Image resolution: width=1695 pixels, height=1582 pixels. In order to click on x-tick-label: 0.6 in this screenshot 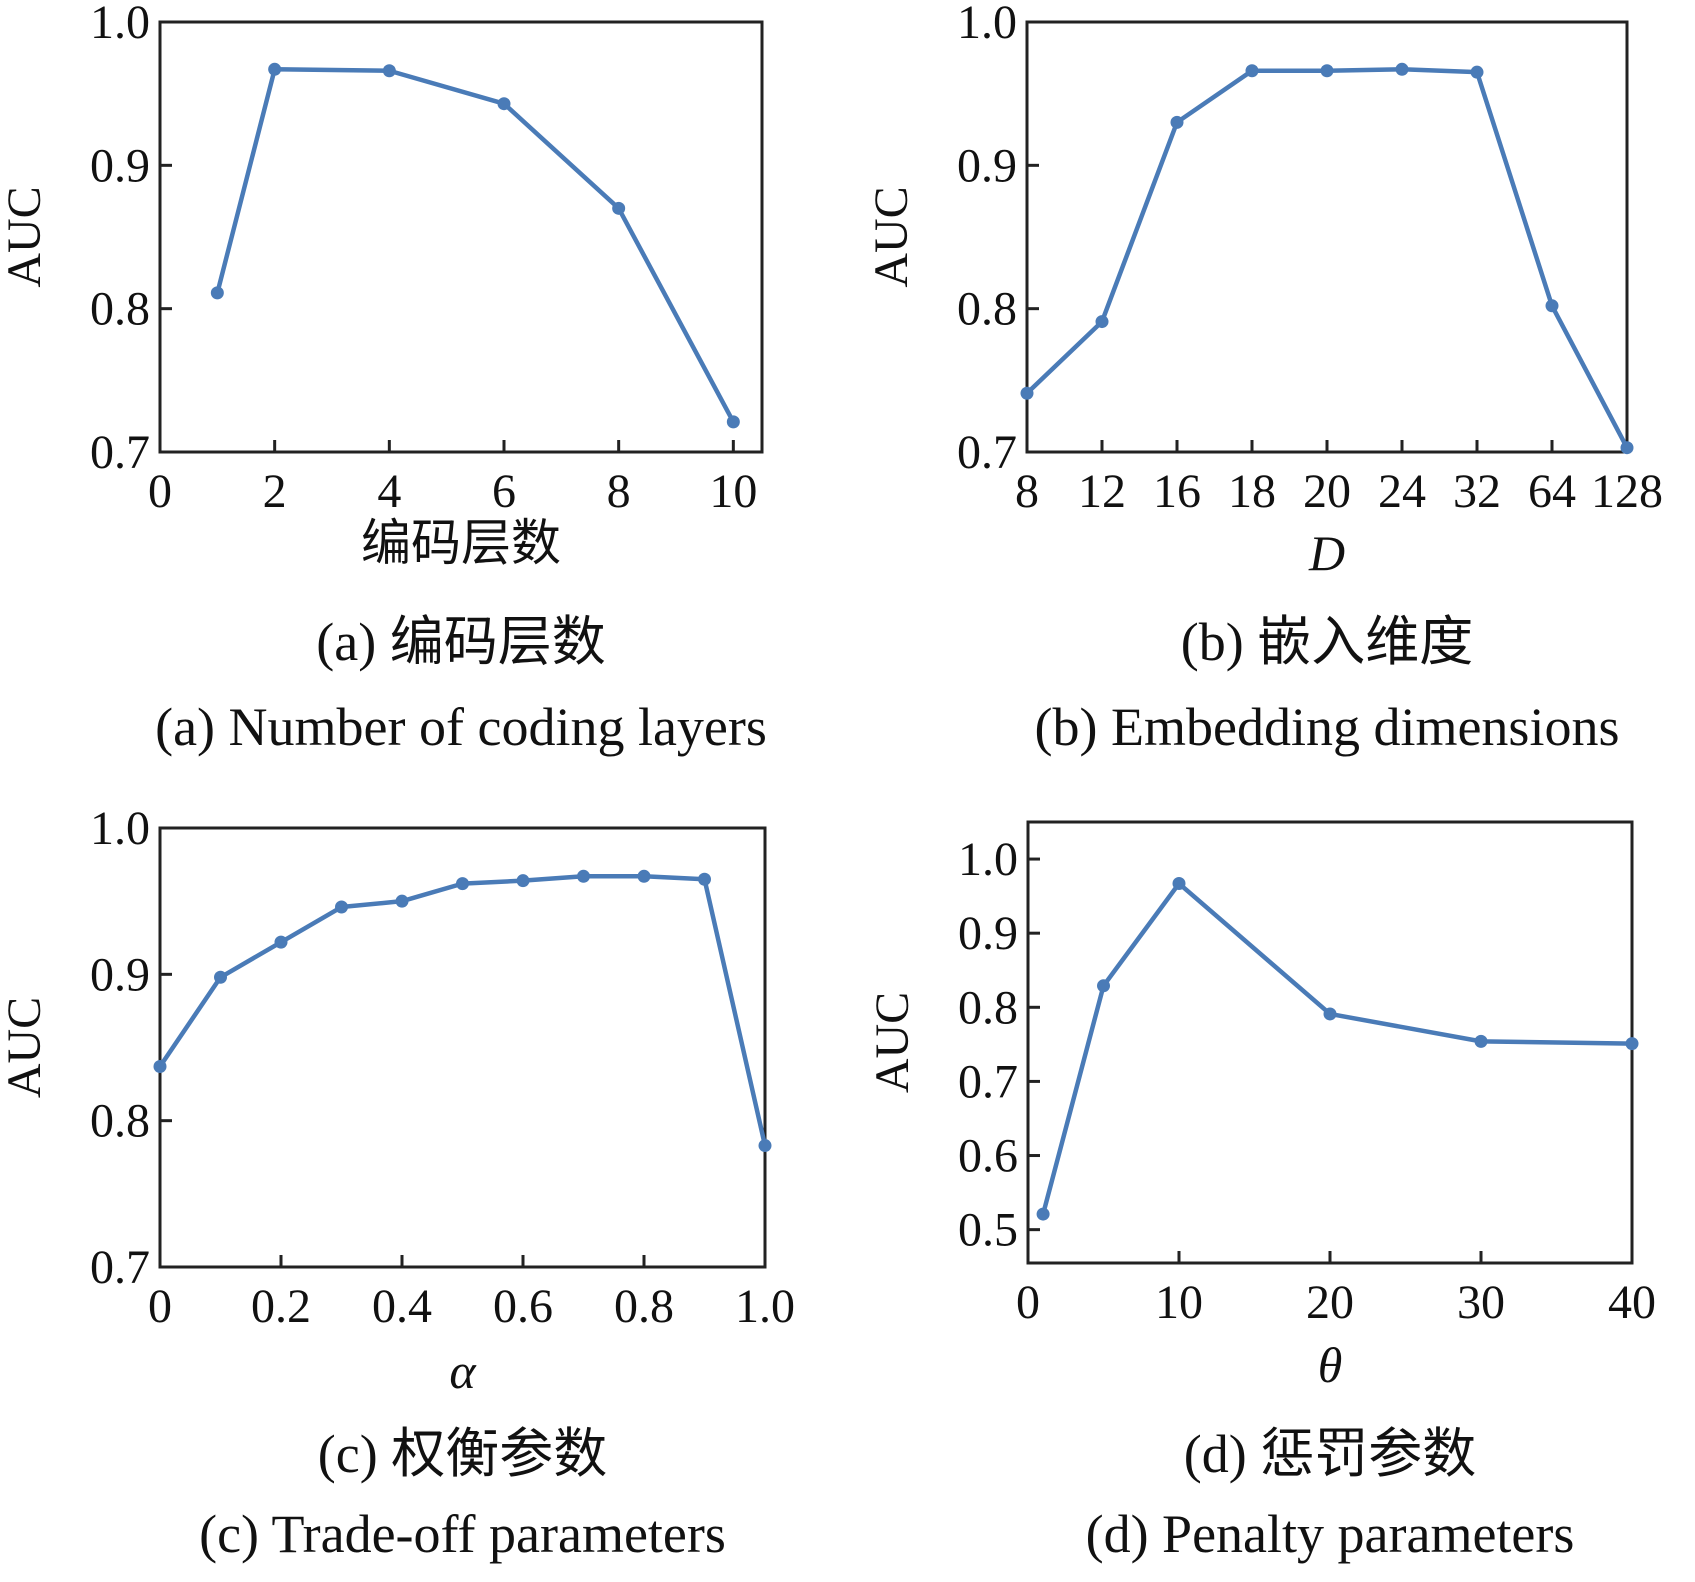, I will do `click(523, 1306)`.